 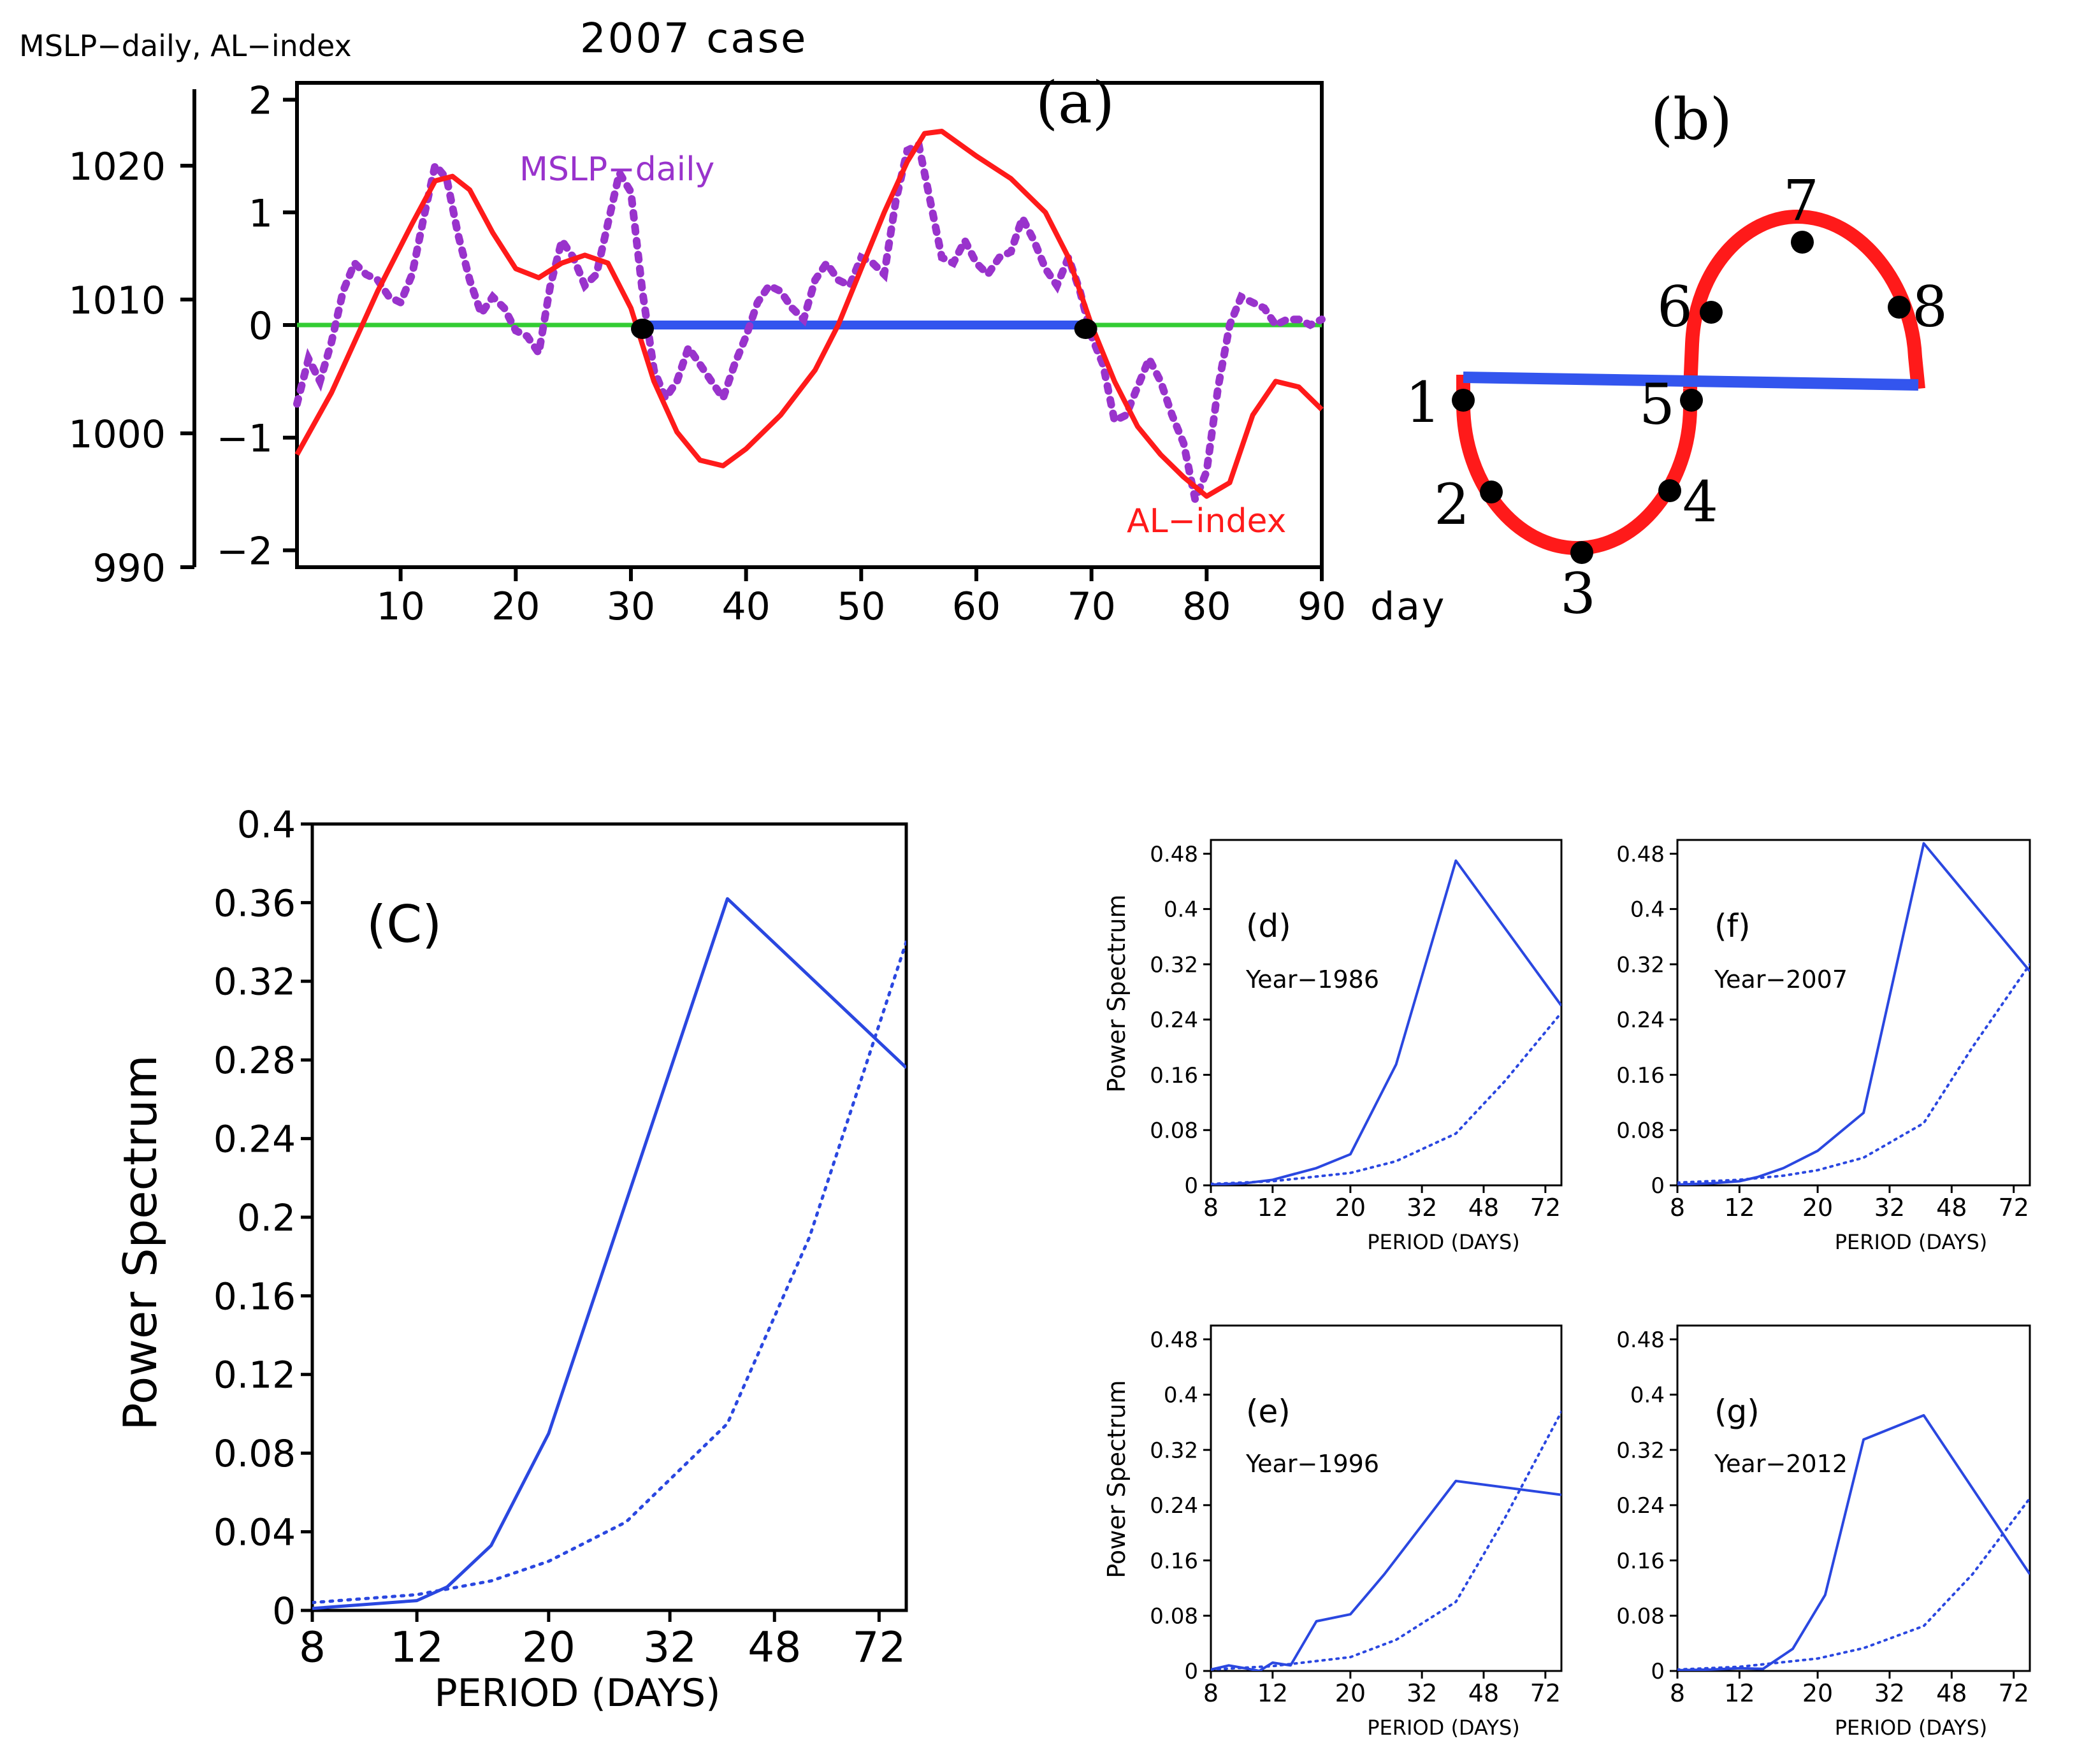 I want to click on panel-c-x-tick-label: 8, so click(x=312, y=1647).